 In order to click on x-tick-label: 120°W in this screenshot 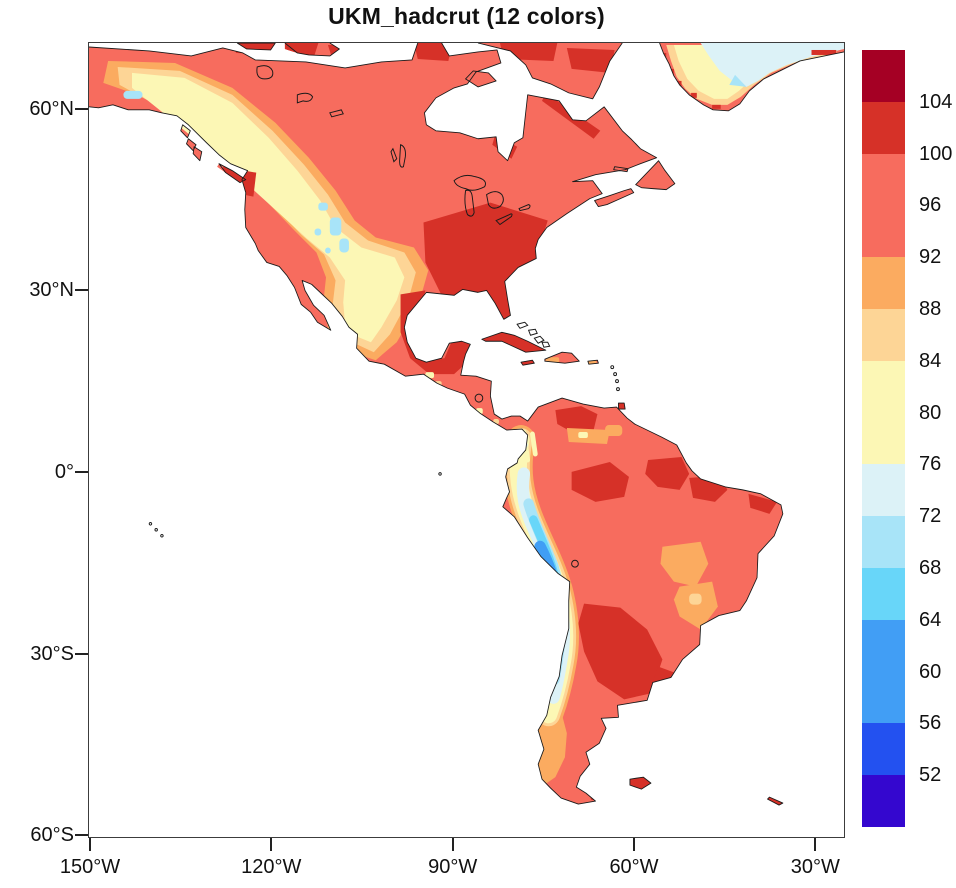, I will do `click(271, 867)`.